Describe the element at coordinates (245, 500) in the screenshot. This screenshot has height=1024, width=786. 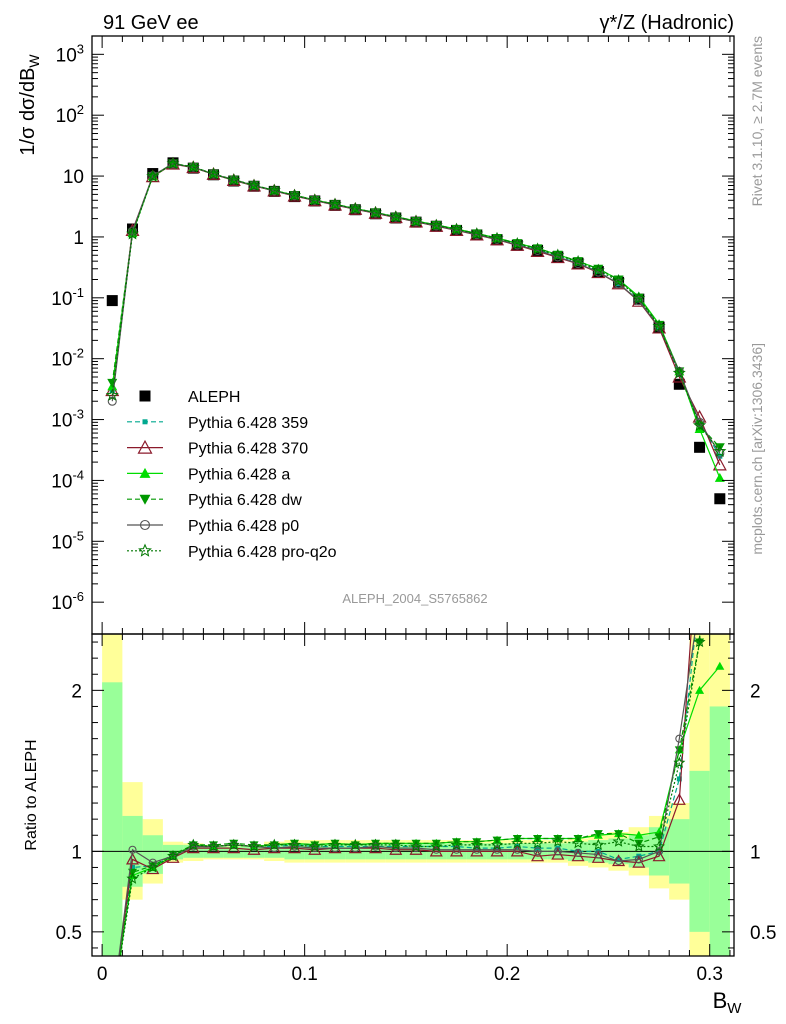
I see `legend-label: Pythia 6.428 dw` at that location.